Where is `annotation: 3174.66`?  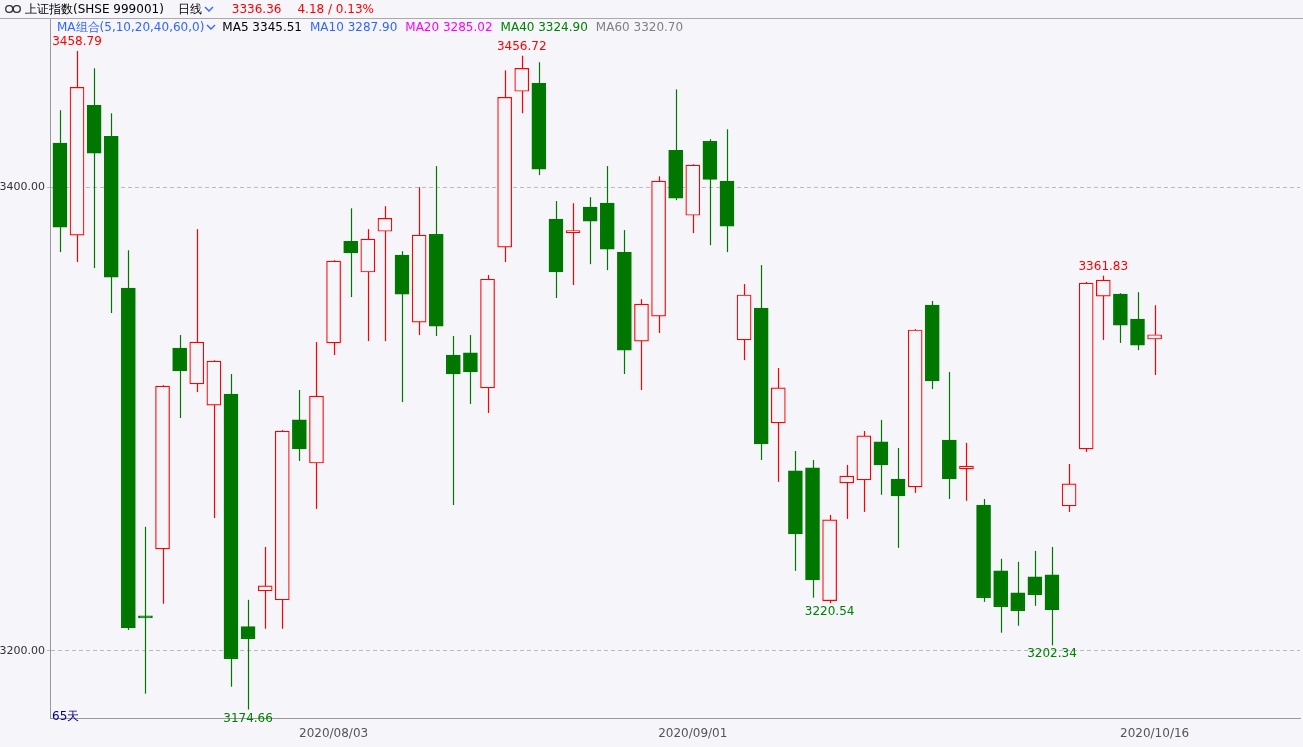
annotation: 3174.66 is located at coordinates (248, 717).